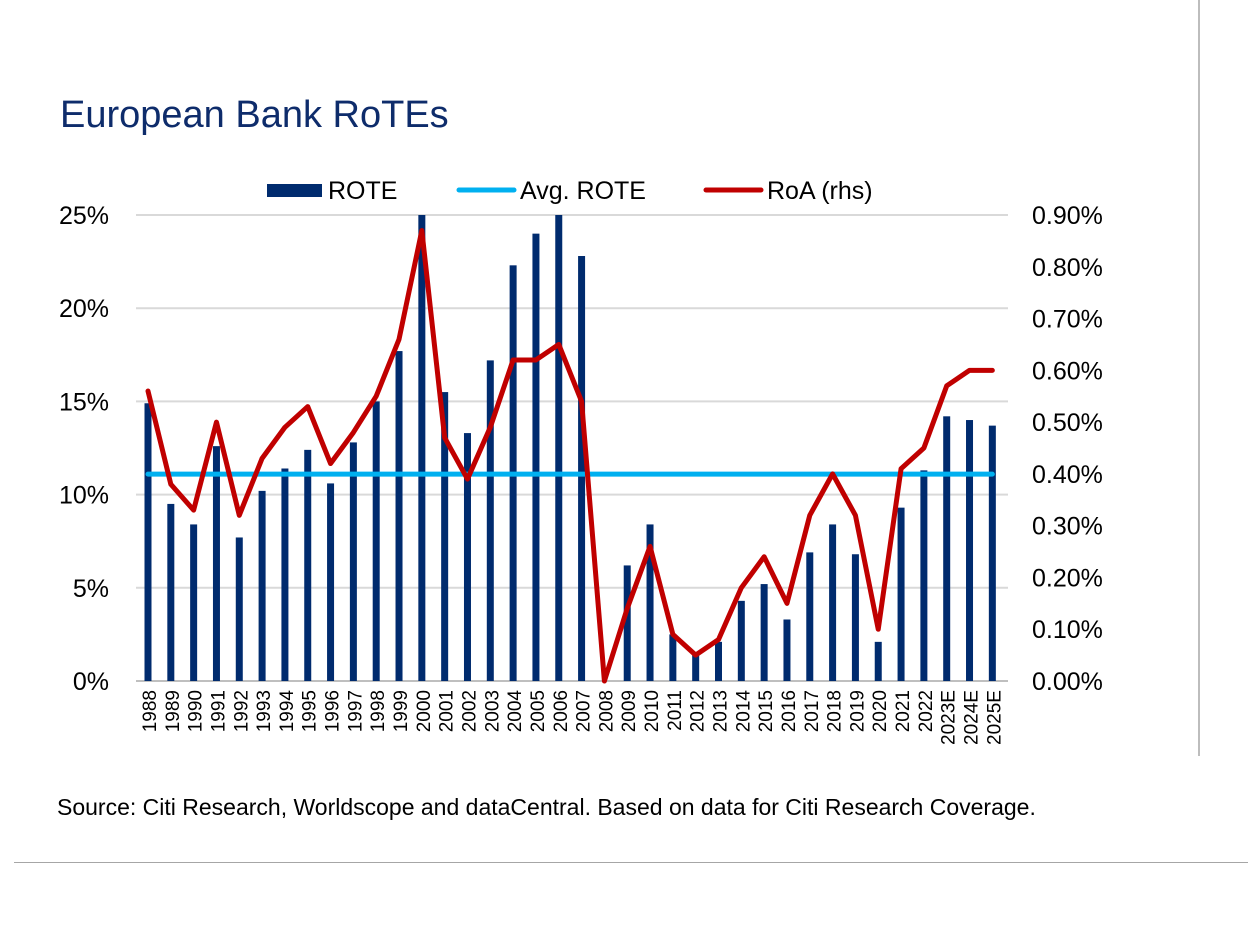 The image size is (1248, 936). I want to click on x-tick-label: 2003, so click(492, 711).